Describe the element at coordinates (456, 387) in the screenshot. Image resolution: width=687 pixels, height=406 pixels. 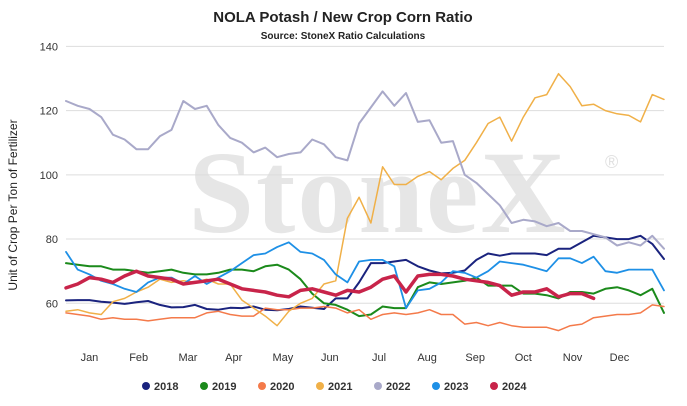
I see `legend-label-2023: 2023` at that location.